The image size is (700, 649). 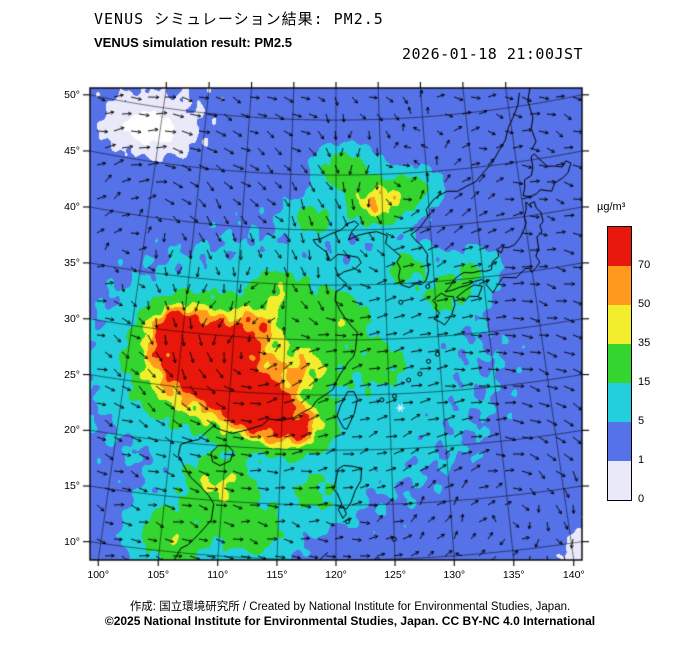 I want to click on lon-tick-label: 125°, so click(x=395, y=575).